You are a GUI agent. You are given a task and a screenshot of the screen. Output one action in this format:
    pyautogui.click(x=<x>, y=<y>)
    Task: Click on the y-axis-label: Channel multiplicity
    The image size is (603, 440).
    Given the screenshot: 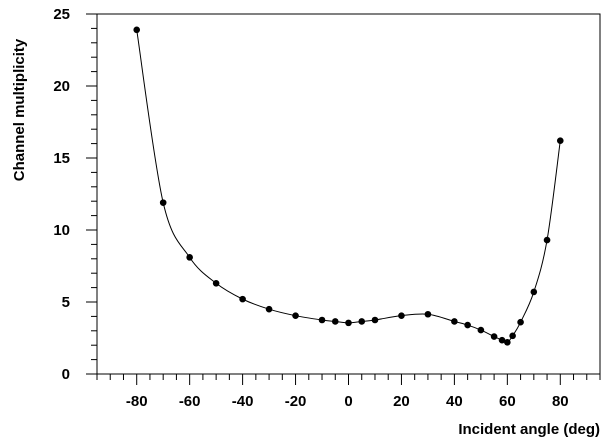 What is the action you would take?
    pyautogui.click(x=19, y=109)
    